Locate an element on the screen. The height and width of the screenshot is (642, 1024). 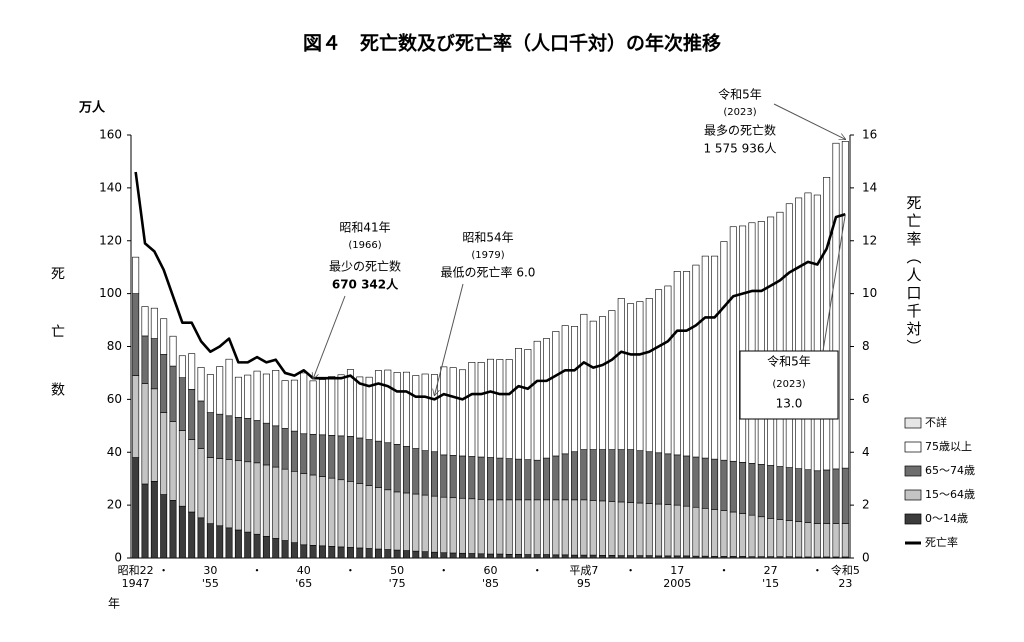
annotation-text: 令和5年 is located at coordinates (789, 361).